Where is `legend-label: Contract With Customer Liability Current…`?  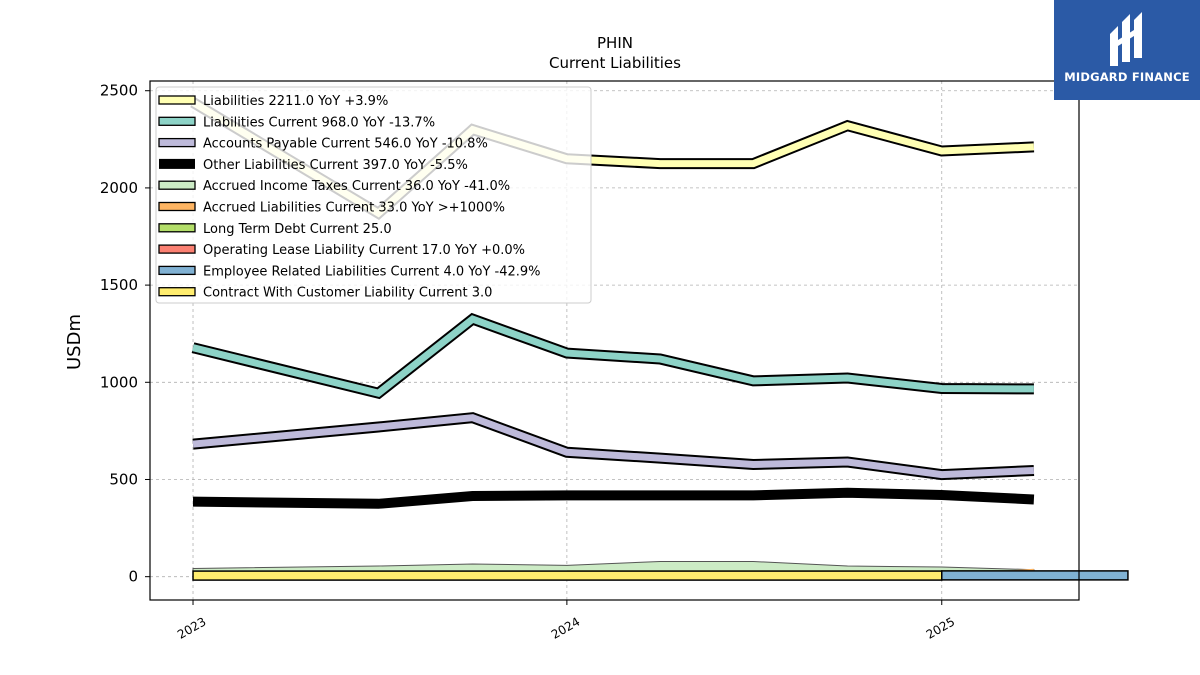 legend-label: Contract With Customer Liability Current… is located at coordinates (347, 293).